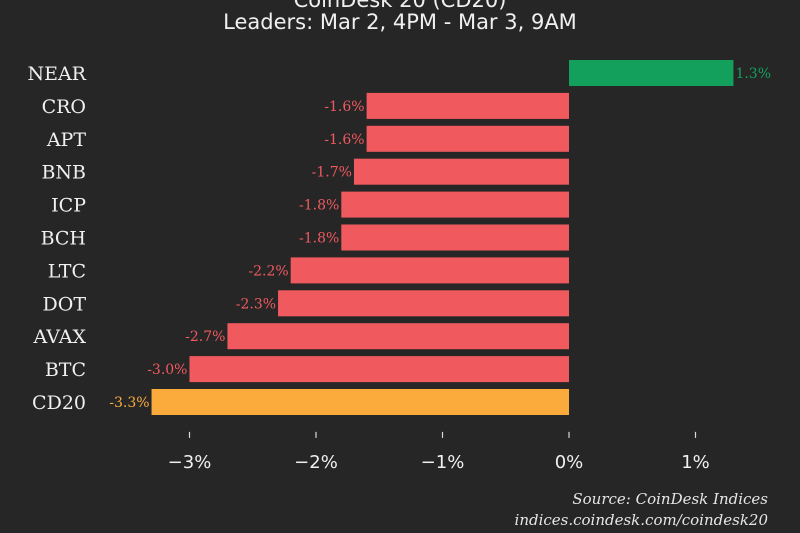 The height and width of the screenshot is (533, 800). Describe the element at coordinates (319, 239) in the screenshot. I see `data-label-bch: -1.8%` at that location.